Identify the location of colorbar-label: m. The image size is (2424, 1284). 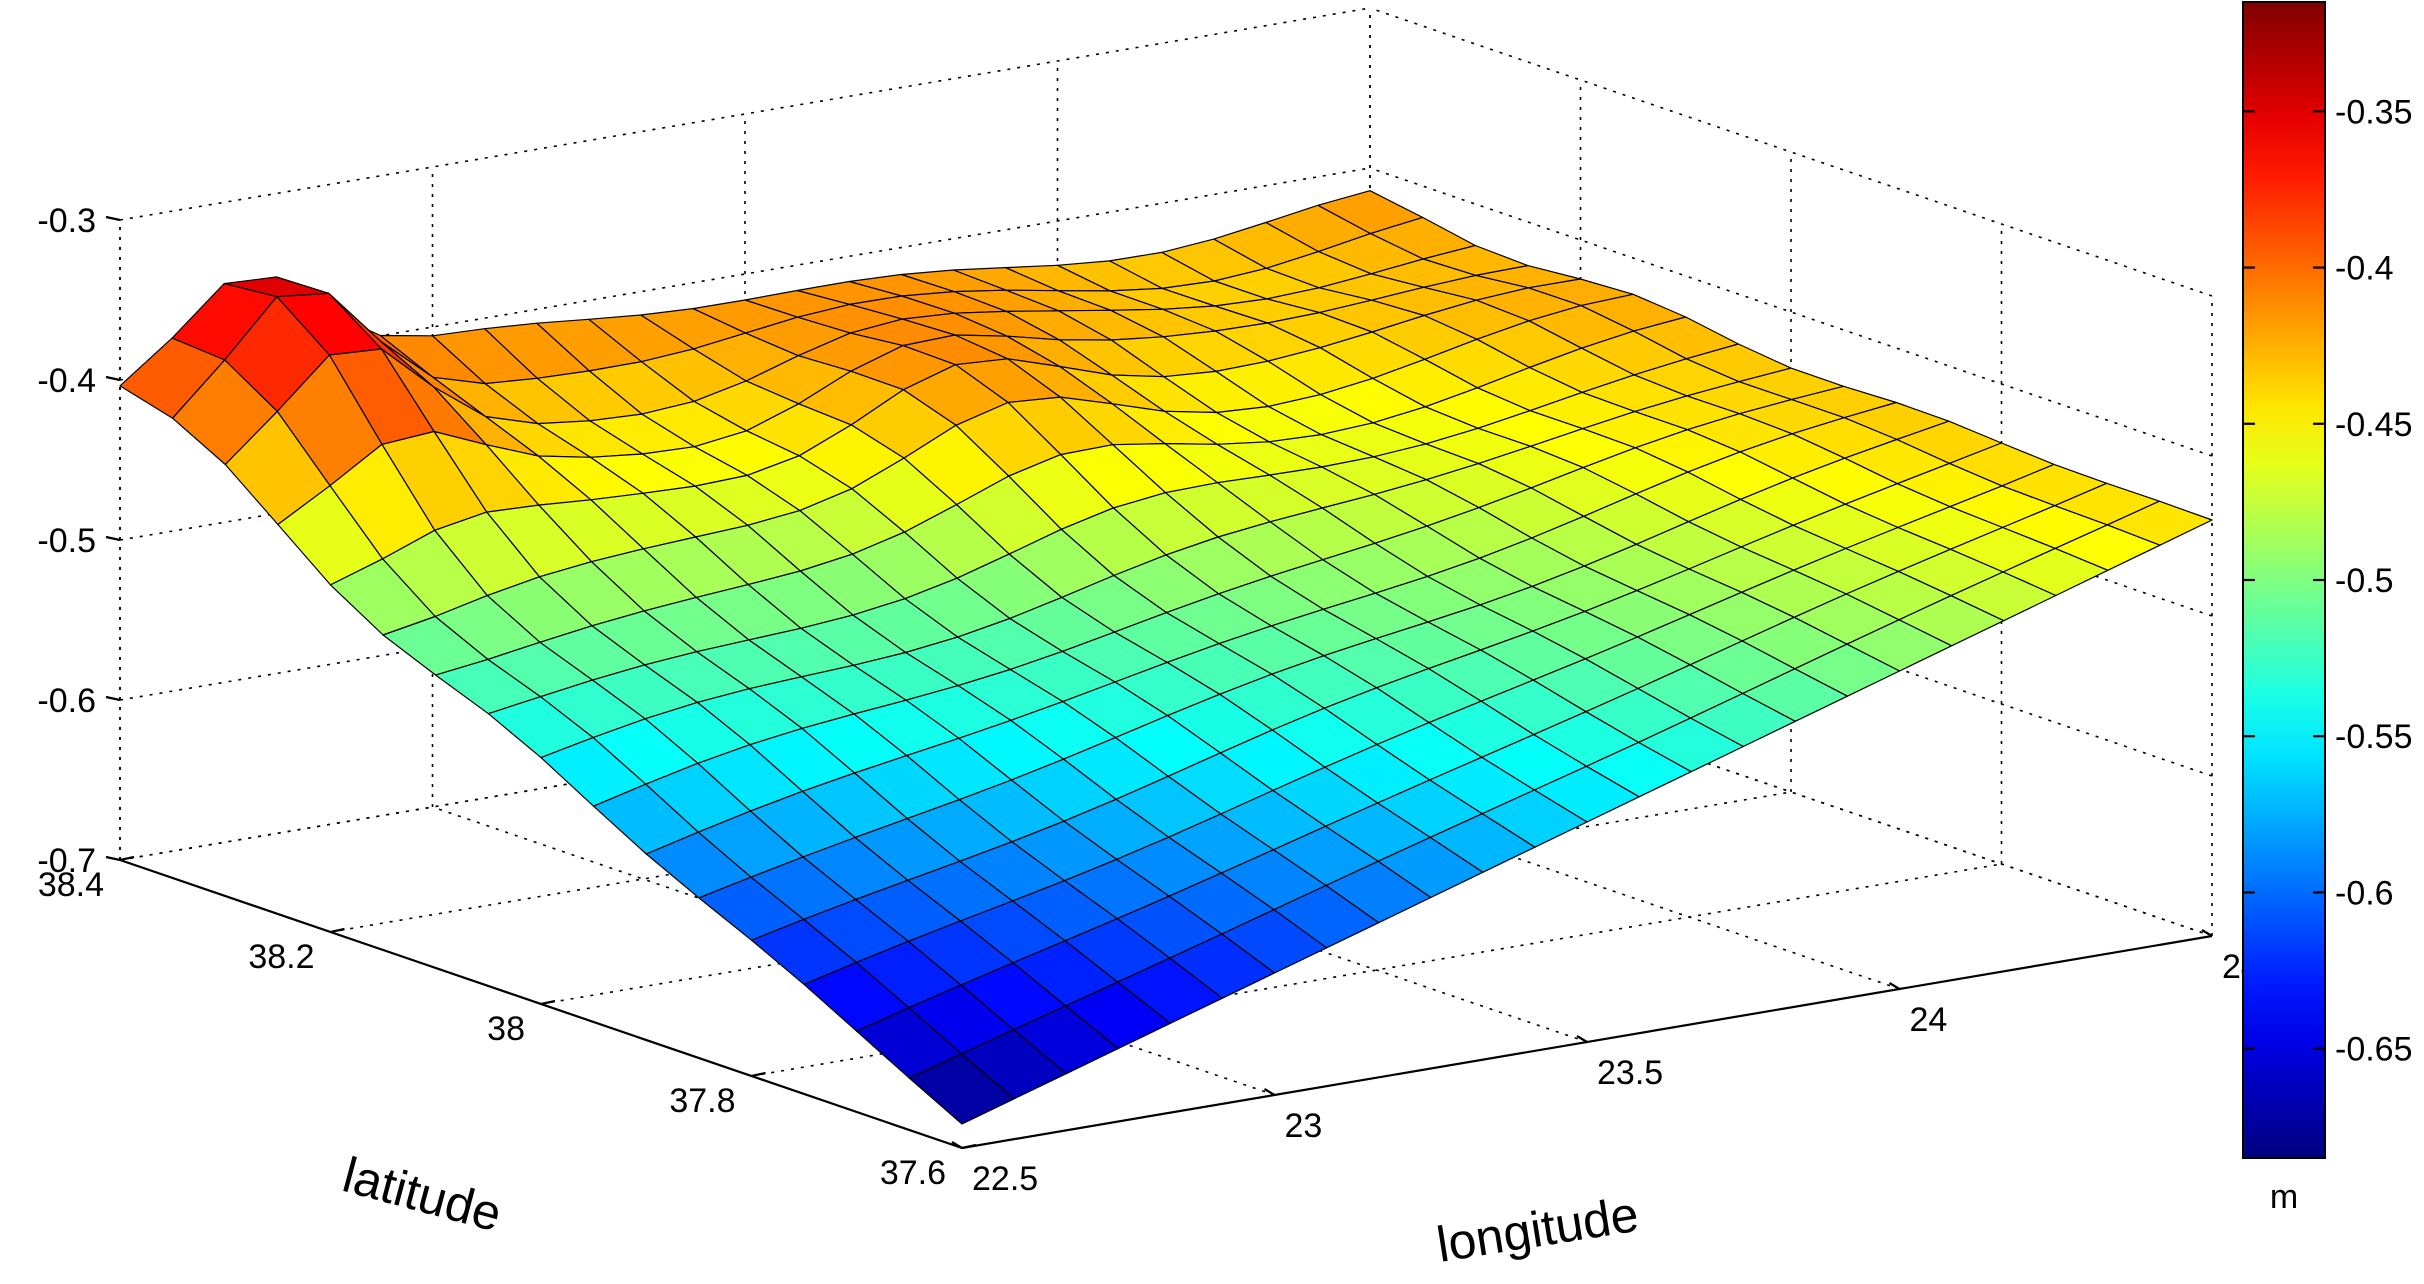
(2284, 1197).